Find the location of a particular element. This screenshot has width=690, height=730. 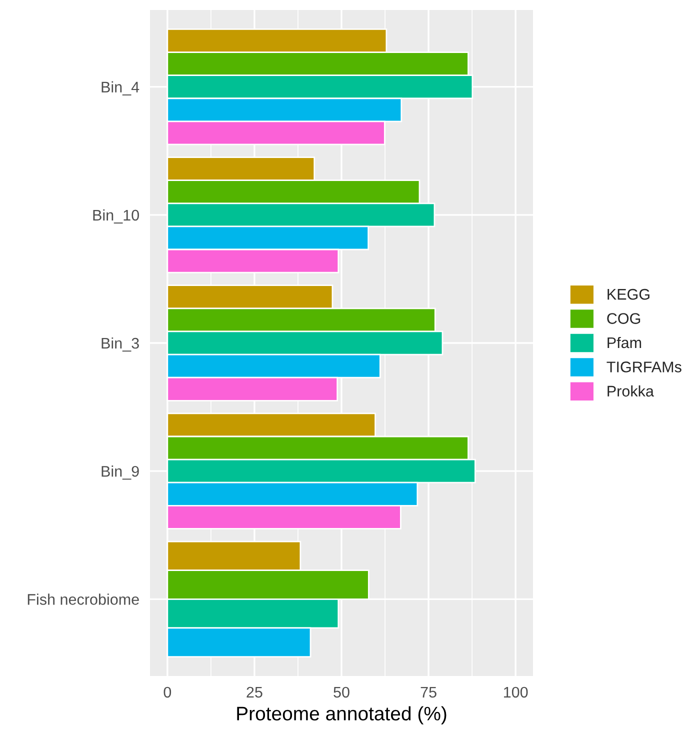

x-tick-label: 75 is located at coordinates (428, 692).